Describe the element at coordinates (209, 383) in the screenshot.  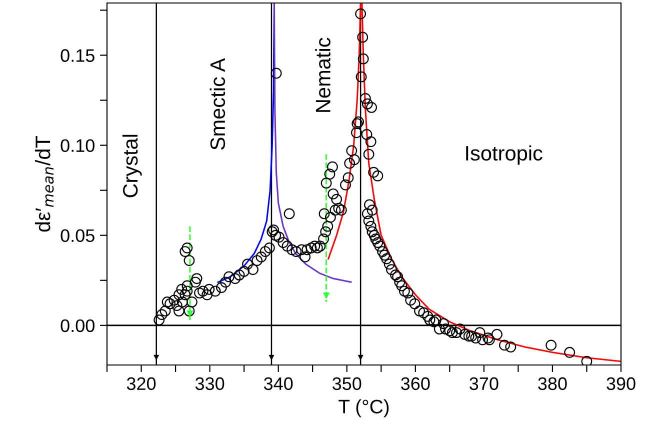
I see `x-tick-label: 330` at that location.